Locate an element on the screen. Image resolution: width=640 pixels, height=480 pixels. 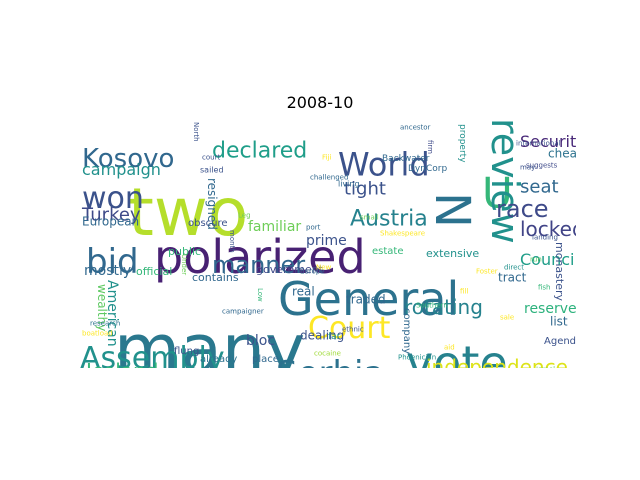
cloud-word: list is located at coordinates (559, 322).